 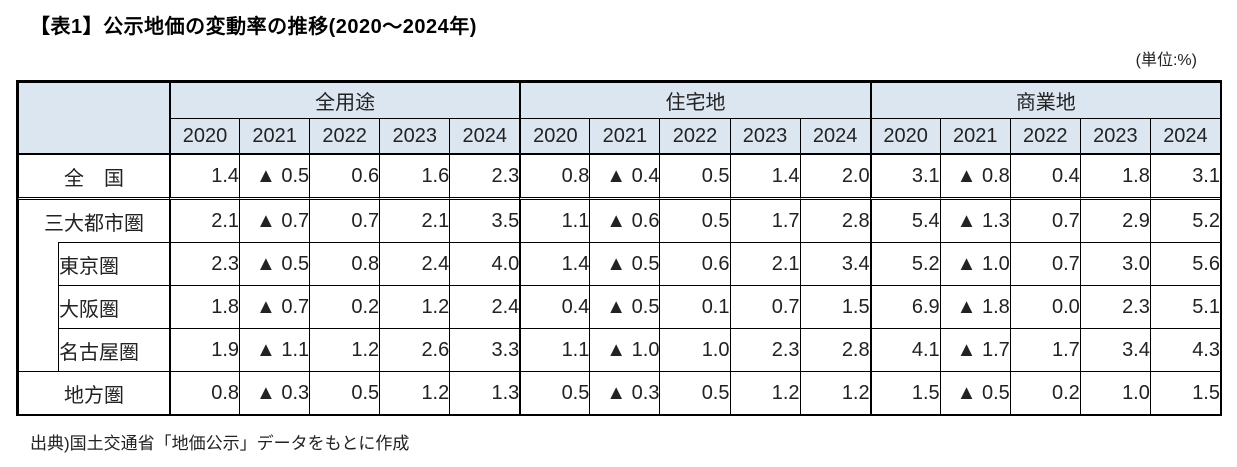 I want to click on value-cell: 0.0, so click(x=1044, y=306).